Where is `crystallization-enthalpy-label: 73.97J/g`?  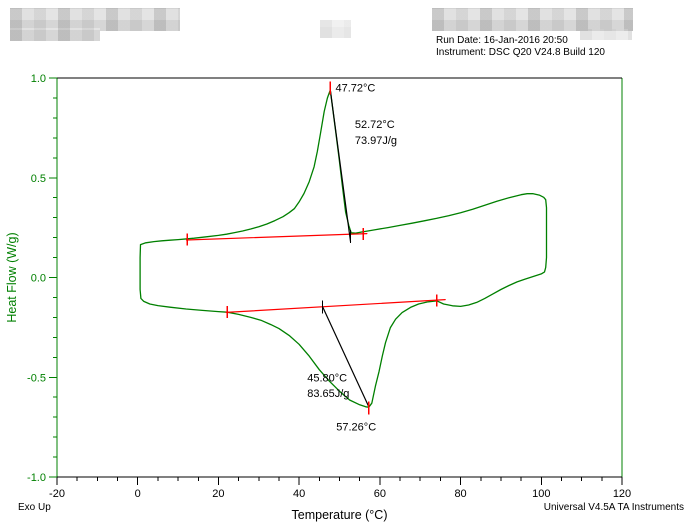
crystallization-enthalpy-label: 73.97J/g is located at coordinates (376, 141).